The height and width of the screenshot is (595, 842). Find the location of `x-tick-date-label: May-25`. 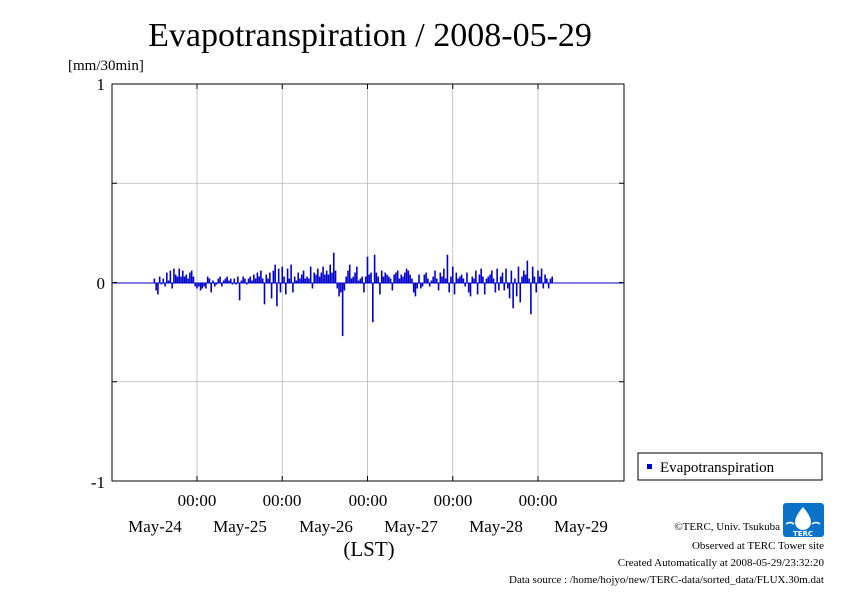

x-tick-date-label: May-25 is located at coordinates (240, 526).